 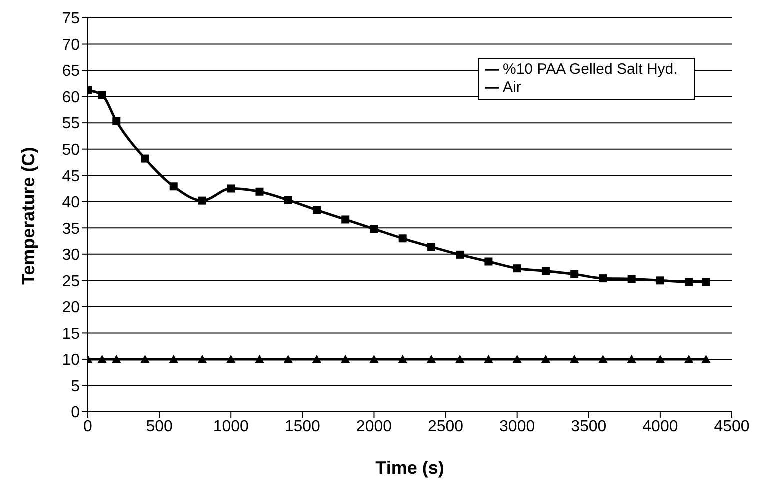 What do you see at coordinates (374, 427) in the screenshot?
I see `x-tick-label: 2000` at bounding box center [374, 427].